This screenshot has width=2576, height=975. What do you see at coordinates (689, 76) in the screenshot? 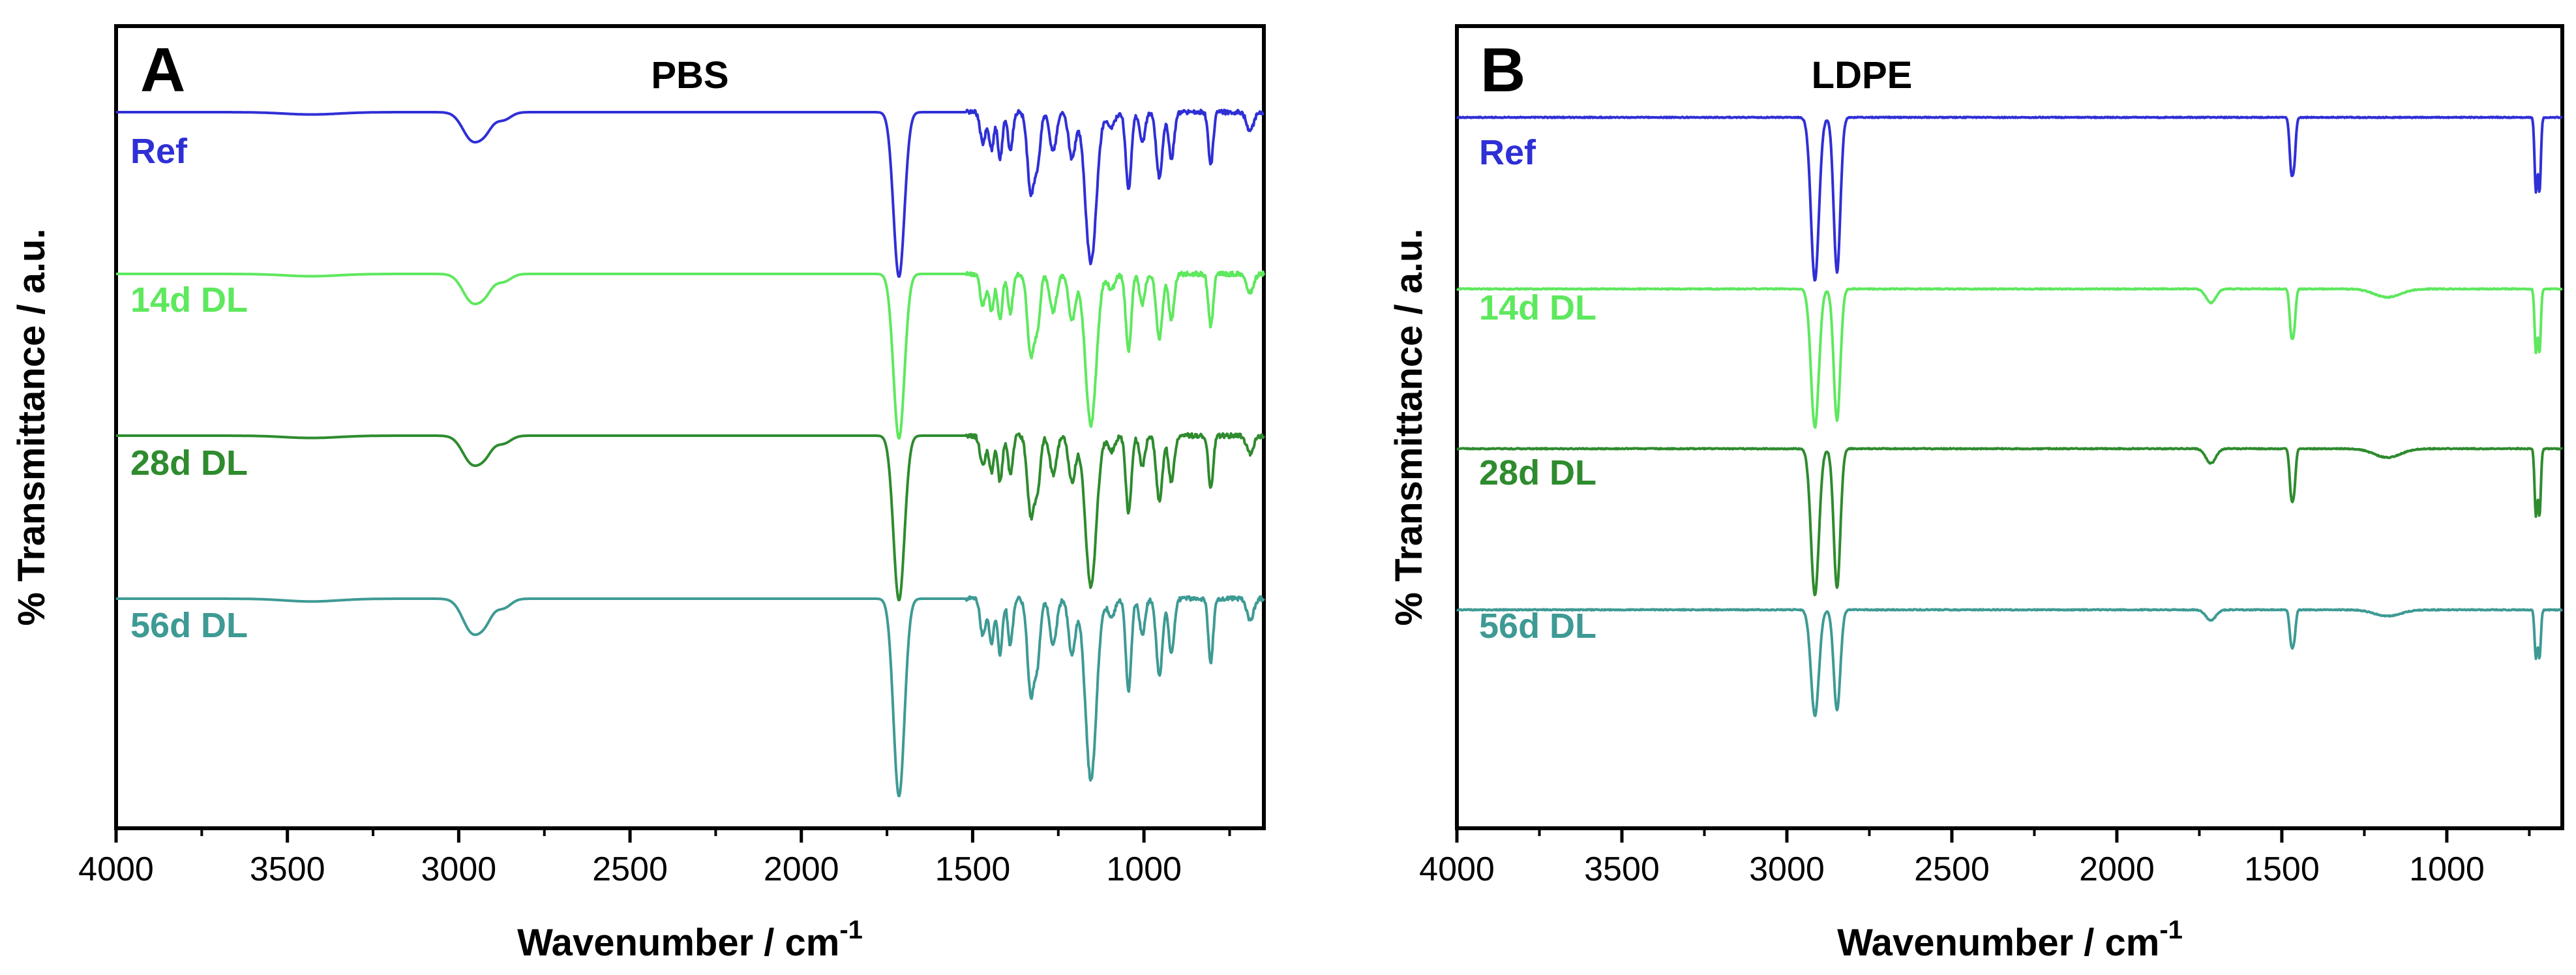
I see `chart-title: PBS` at bounding box center [689, 76].